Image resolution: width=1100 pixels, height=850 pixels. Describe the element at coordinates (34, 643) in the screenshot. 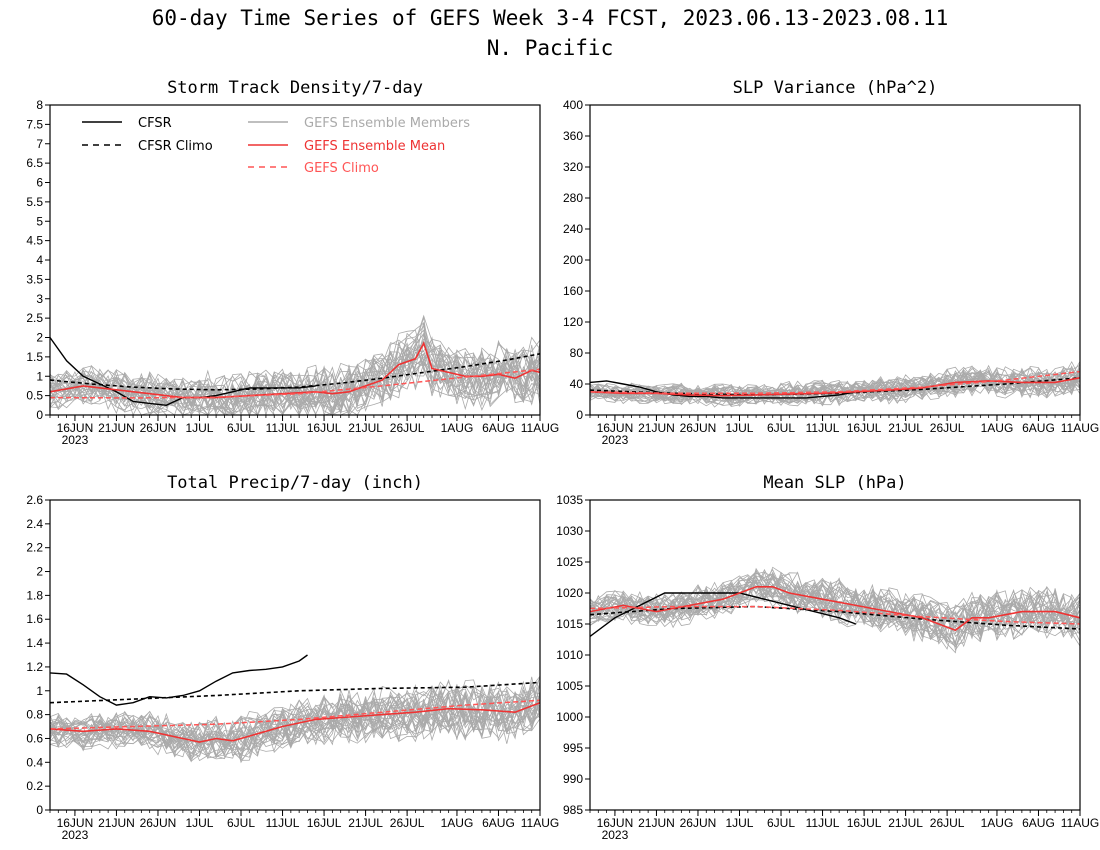

I see `y-tick-label: 1.4` at that location.